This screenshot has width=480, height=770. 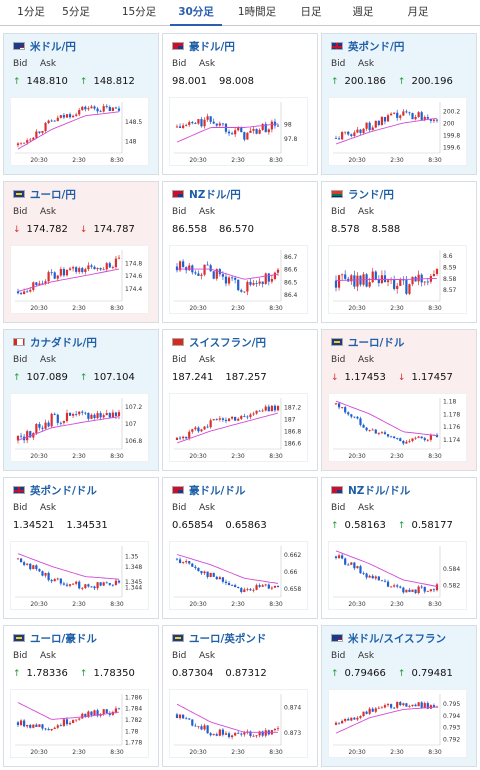 What do you see at coordinates (79, 131) in the screenshot?
I see `price-chart: 148.5 148 20:30 2:30 8:30` at bounding box center [79, 131].